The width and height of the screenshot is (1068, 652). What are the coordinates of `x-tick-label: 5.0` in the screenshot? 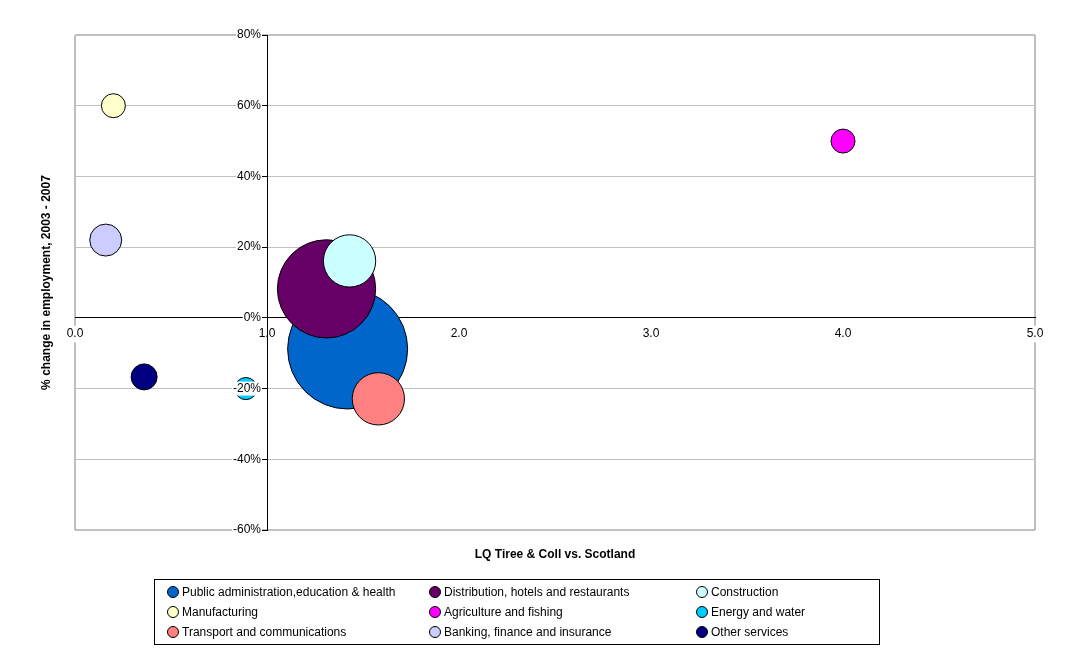 It's located at (1035, 333).